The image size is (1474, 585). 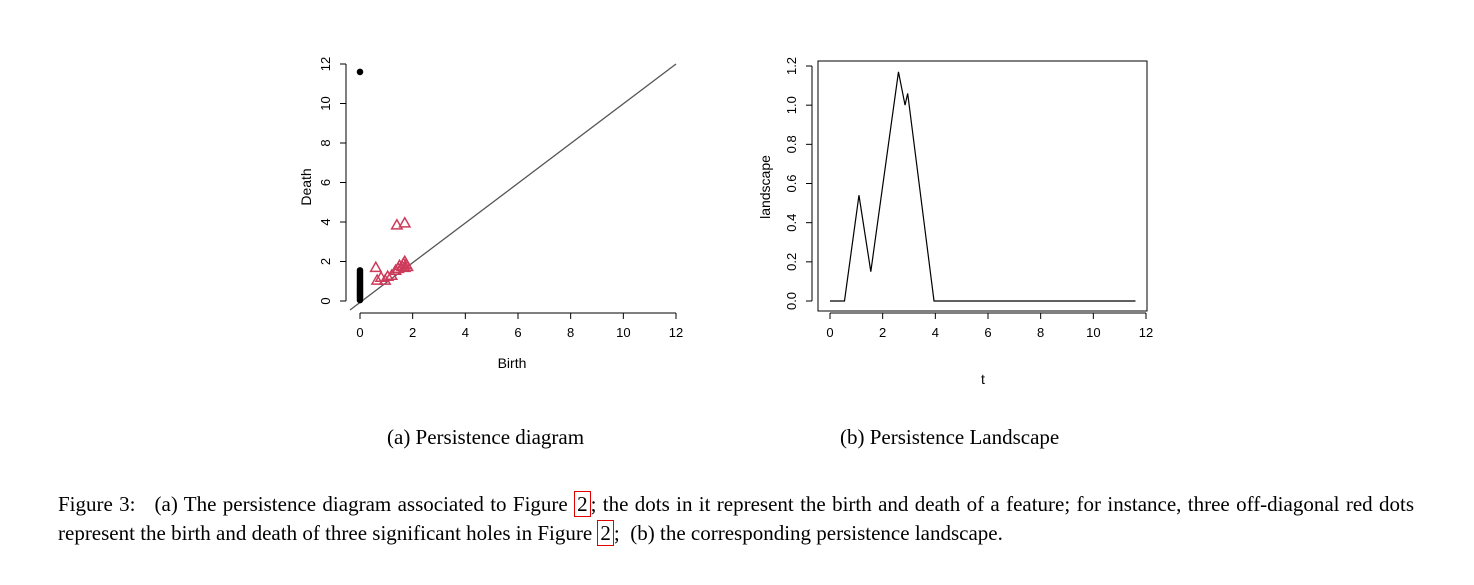 I want to click on y-tick-label: 0.4, so click(x=791, y=223).